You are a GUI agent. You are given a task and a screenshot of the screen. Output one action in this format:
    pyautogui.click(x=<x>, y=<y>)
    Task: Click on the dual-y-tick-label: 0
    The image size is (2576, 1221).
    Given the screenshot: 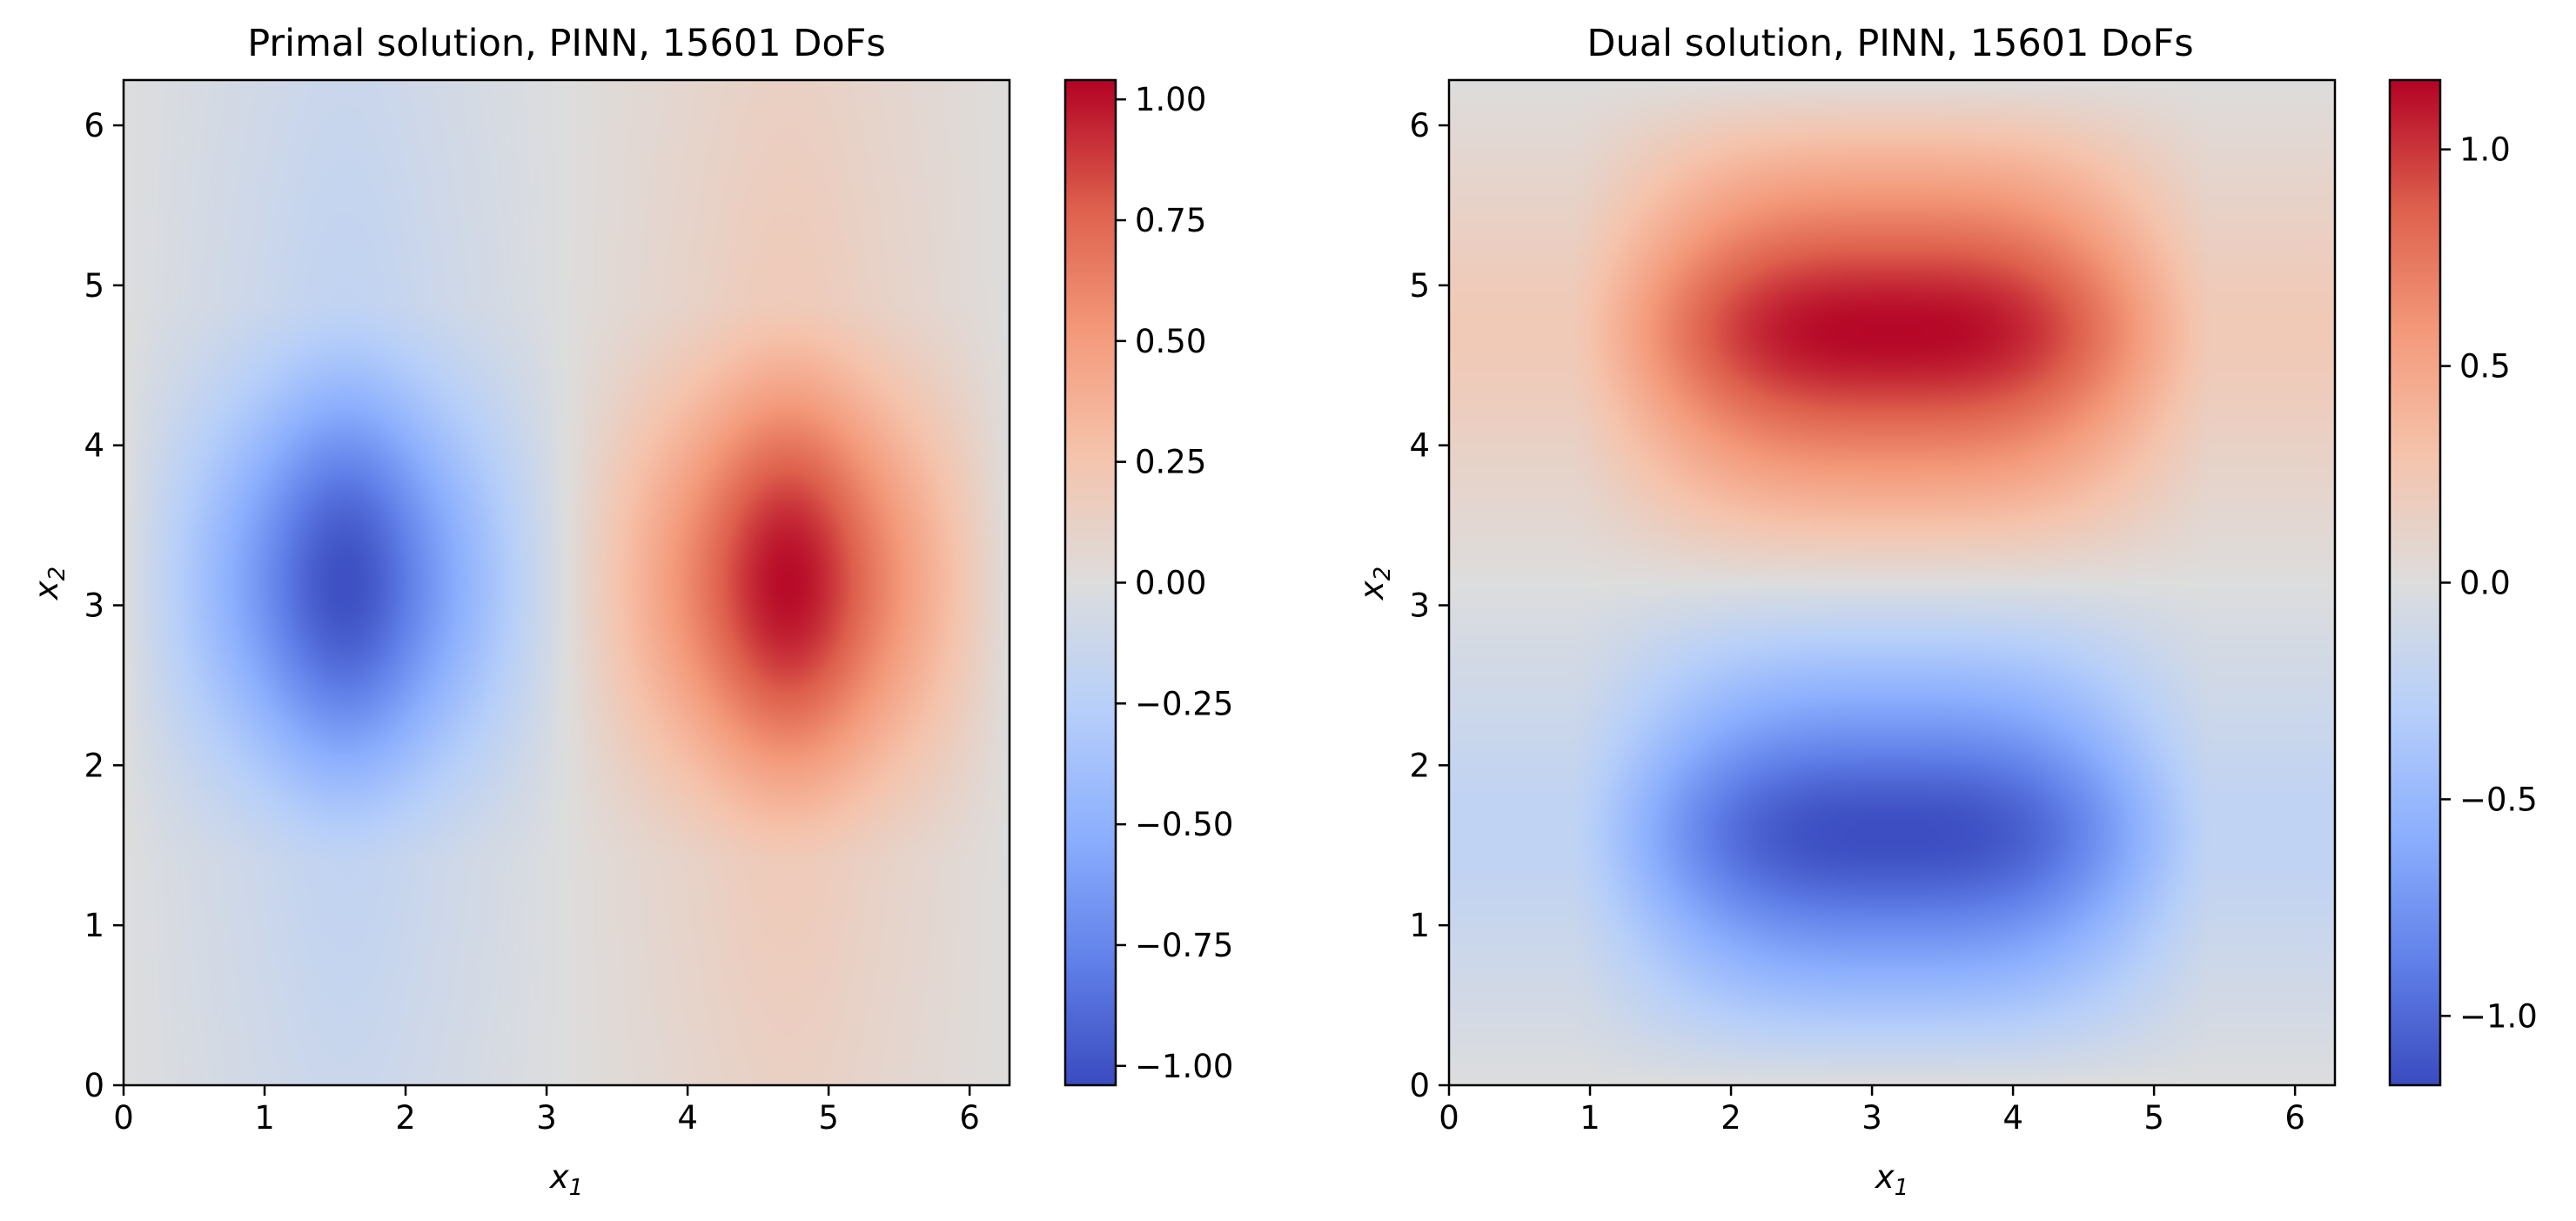 What is the action you would take?
    pyautogui.click(x=1419, y=1085)
    